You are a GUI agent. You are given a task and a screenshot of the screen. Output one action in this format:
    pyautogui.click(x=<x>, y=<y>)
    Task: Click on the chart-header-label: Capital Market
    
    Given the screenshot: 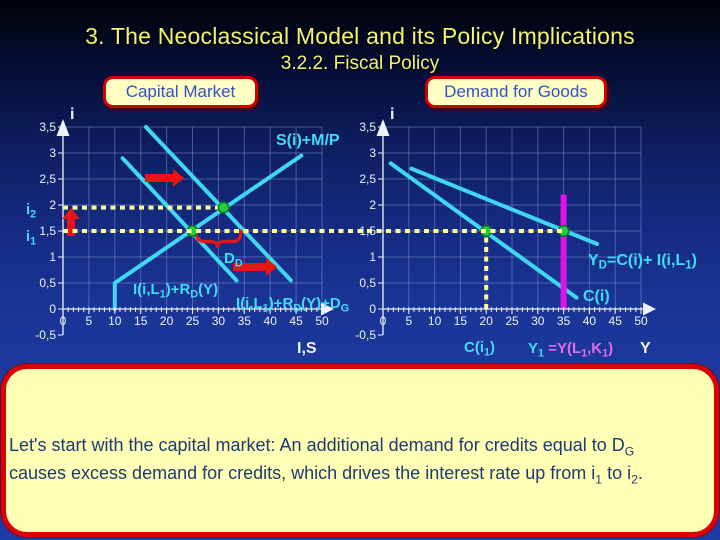 What is the action you would take?
    pyautogui.click(x=180, y=91)
    